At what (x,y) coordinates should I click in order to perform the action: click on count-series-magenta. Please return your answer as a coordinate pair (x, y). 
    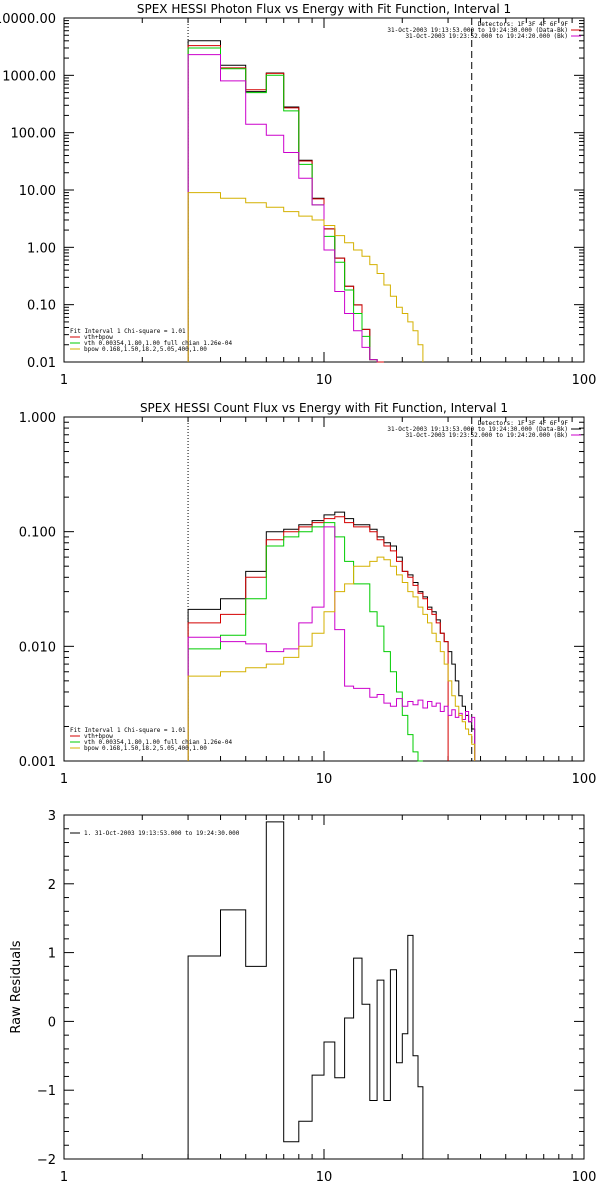
    Looking at the image, I should click on (331, 643).